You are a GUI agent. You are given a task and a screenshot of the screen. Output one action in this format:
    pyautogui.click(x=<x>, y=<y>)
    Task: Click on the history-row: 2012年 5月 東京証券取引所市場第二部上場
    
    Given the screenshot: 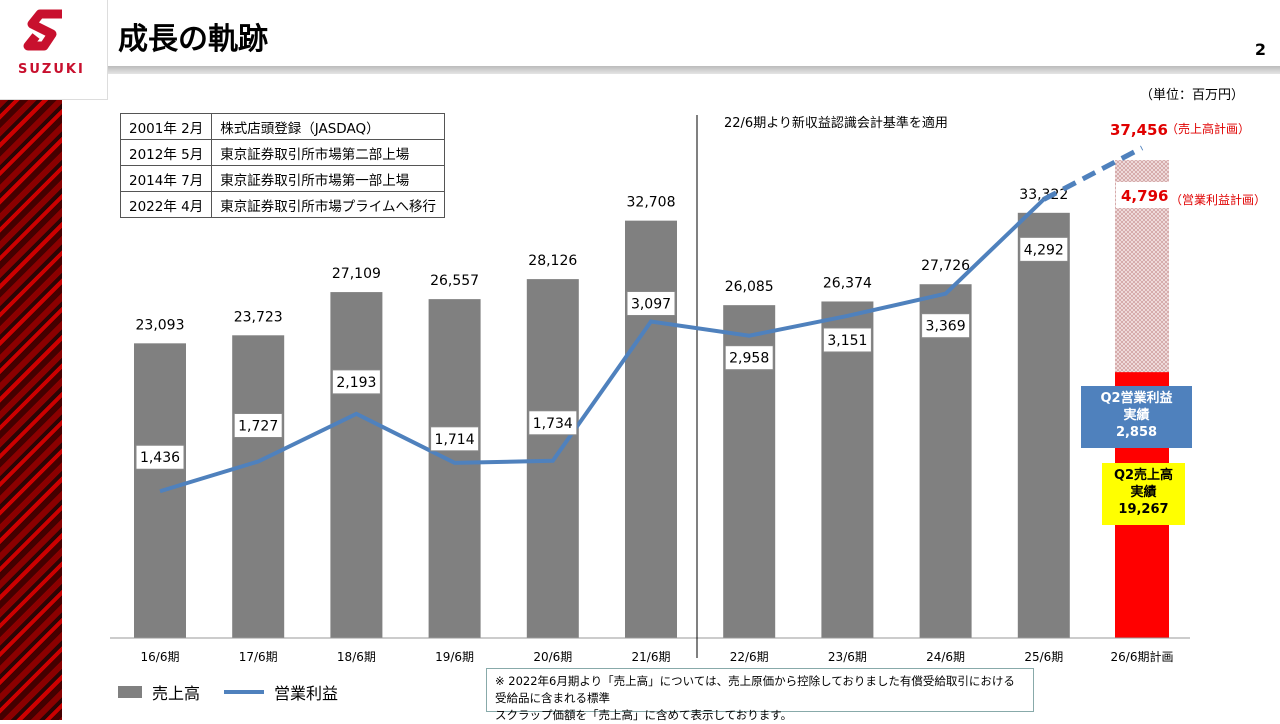 What is the action you would take?
    pyautogui.click(x=282, y=152)
    